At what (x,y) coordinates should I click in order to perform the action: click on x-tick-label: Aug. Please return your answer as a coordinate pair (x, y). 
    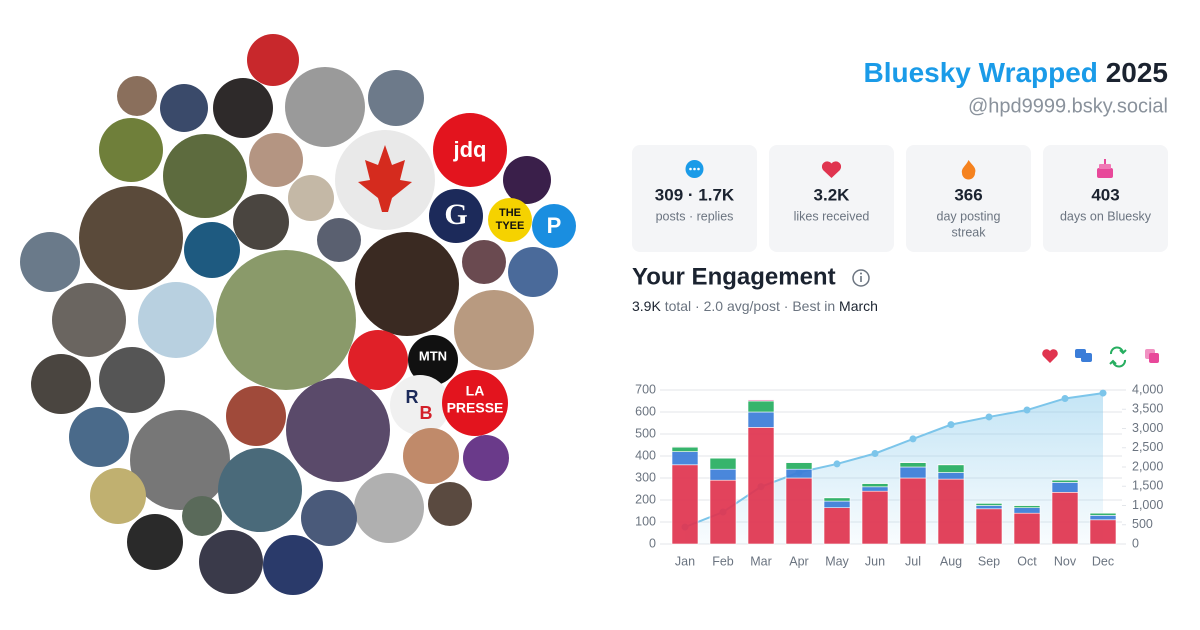
    Looking at the image, I should click on (951, 561).